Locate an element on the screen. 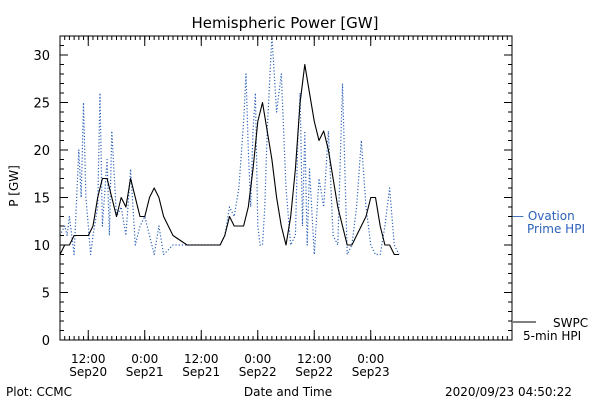 This screenshot has width=600, height=400. x-axis-label: Date and Time is located at coordinates (288, 392).